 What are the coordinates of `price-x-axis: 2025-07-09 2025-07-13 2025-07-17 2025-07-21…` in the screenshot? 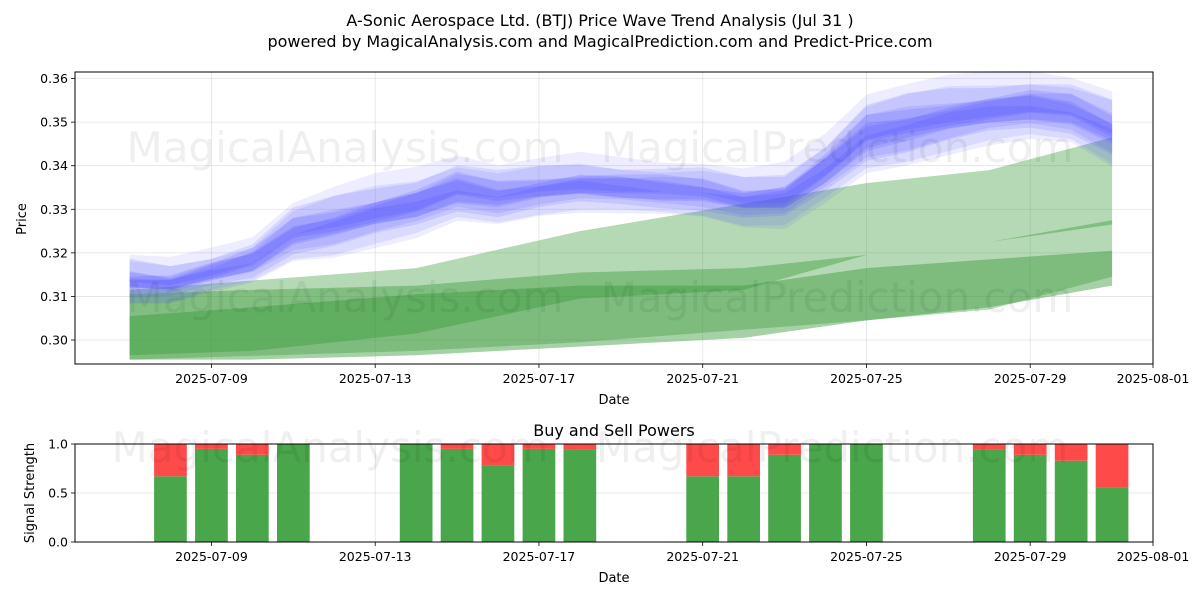 It's located at (682, 375).